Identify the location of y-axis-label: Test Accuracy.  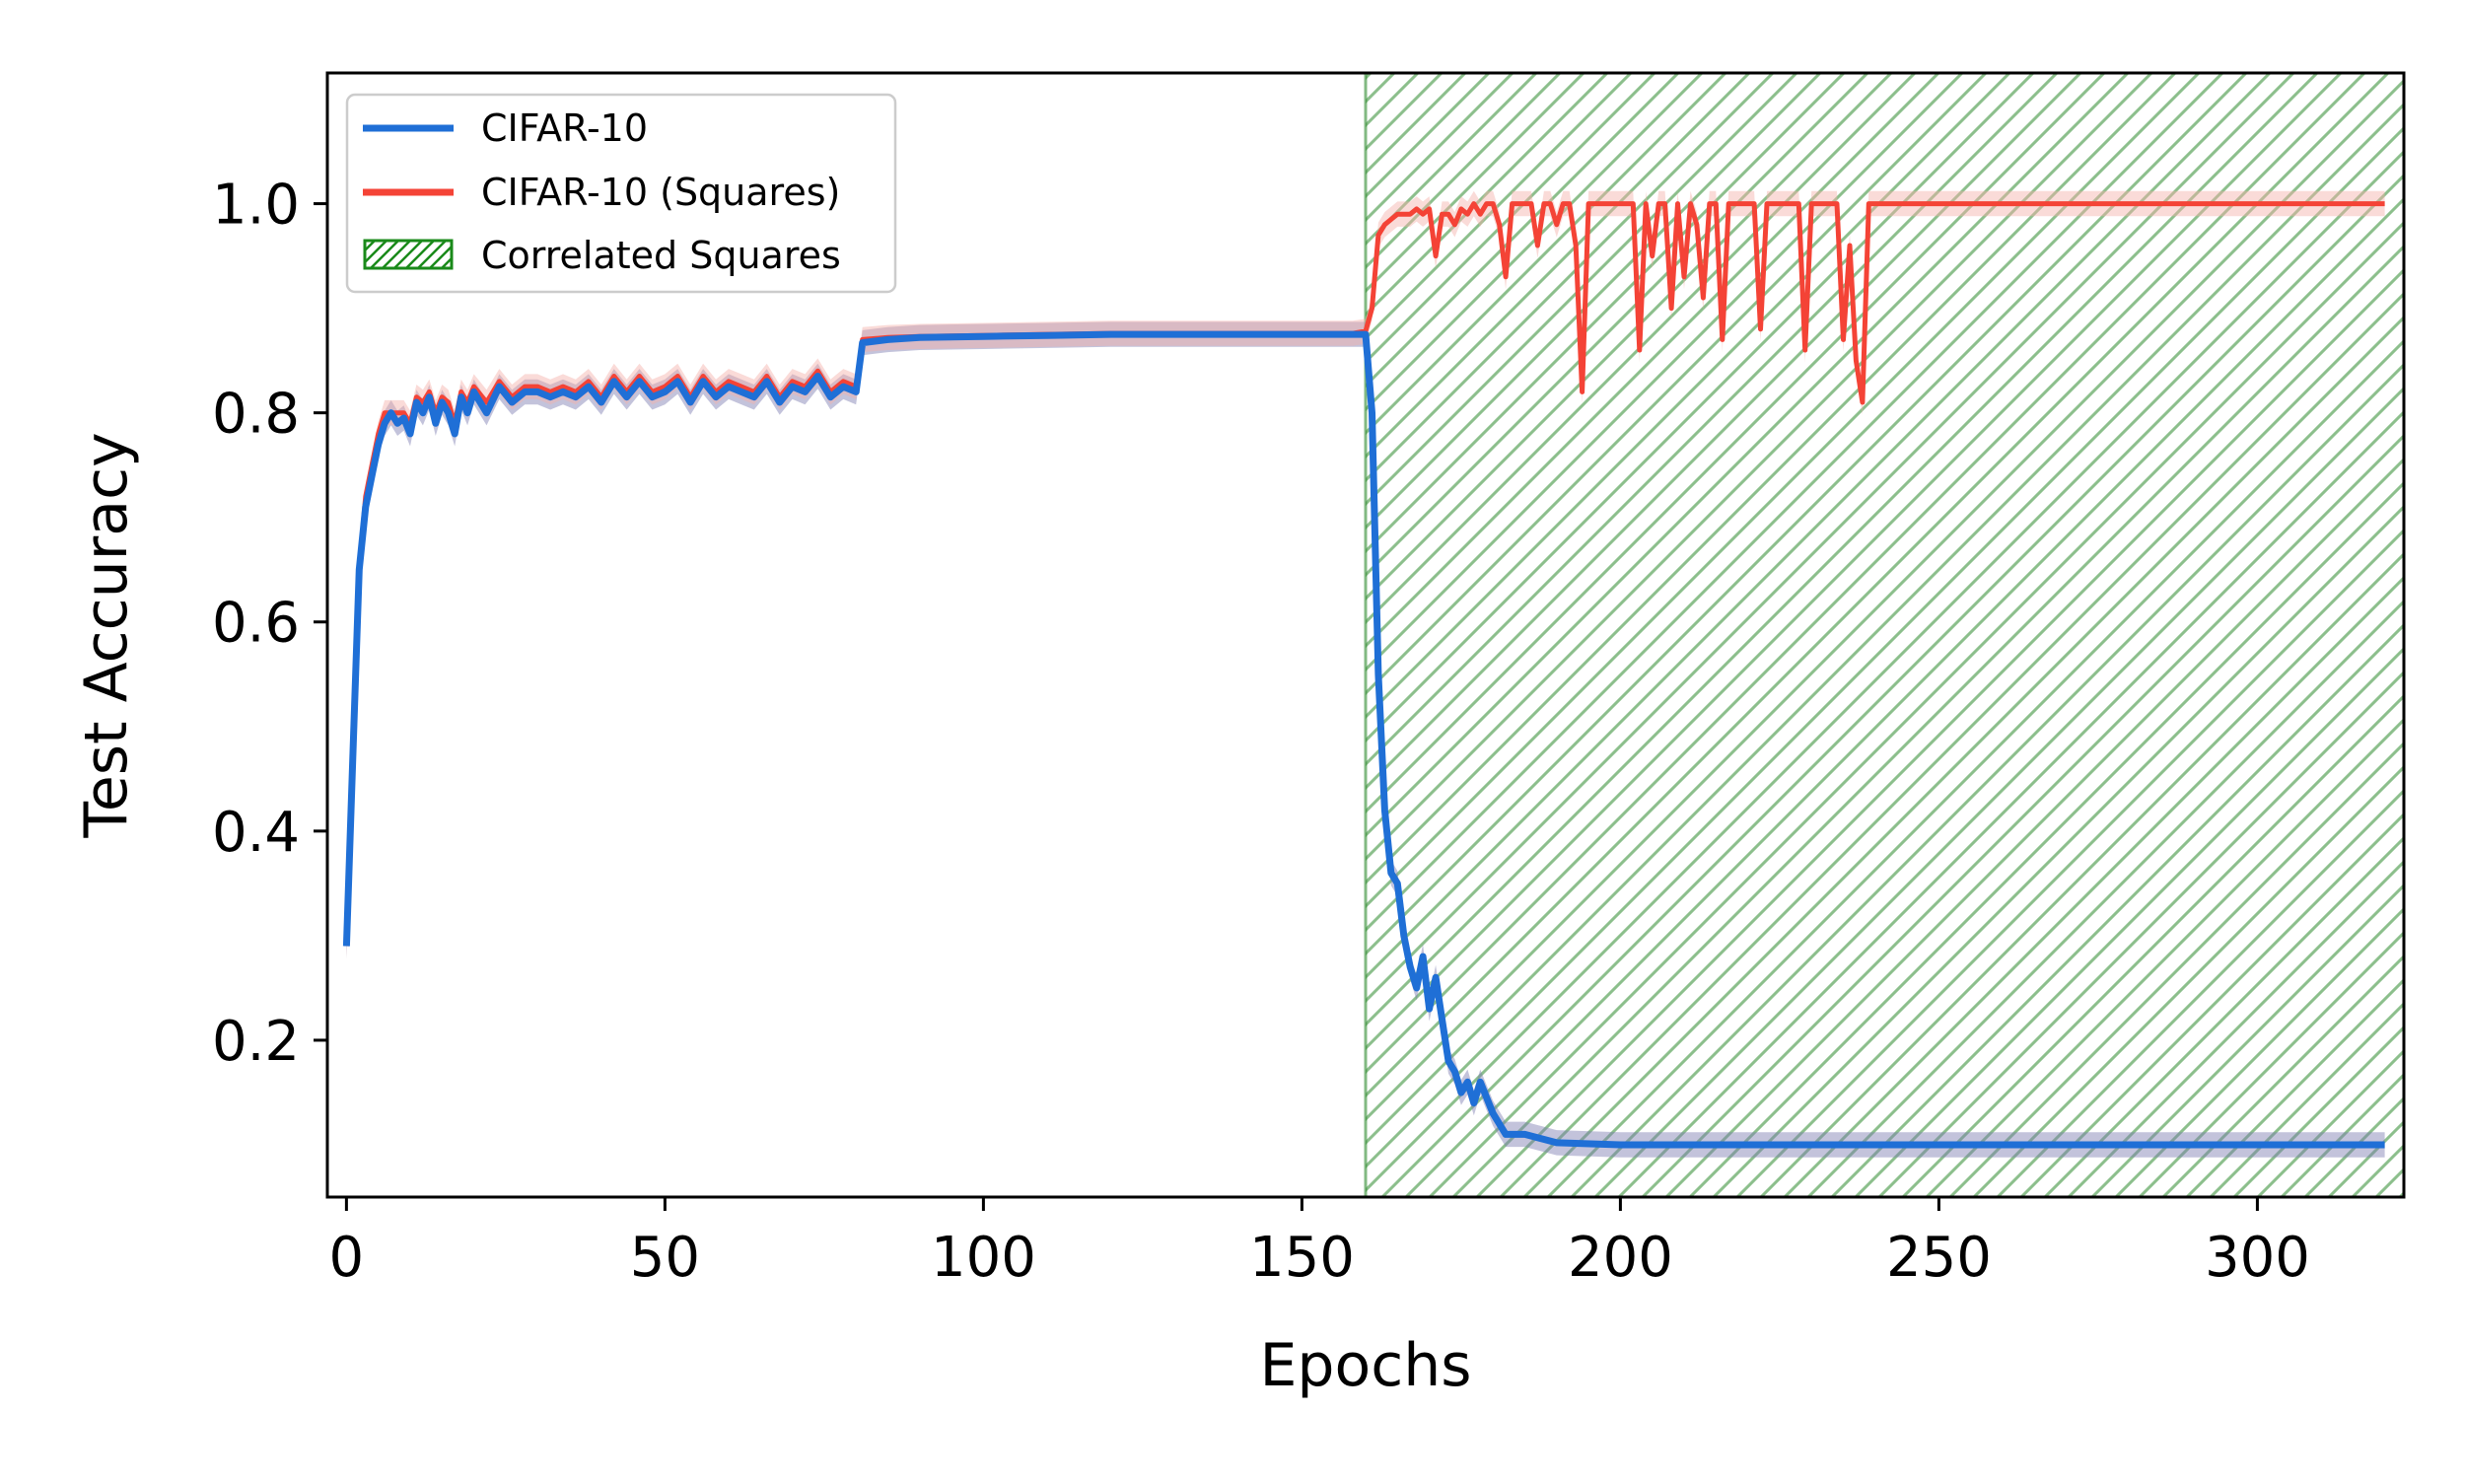
(106, 635).